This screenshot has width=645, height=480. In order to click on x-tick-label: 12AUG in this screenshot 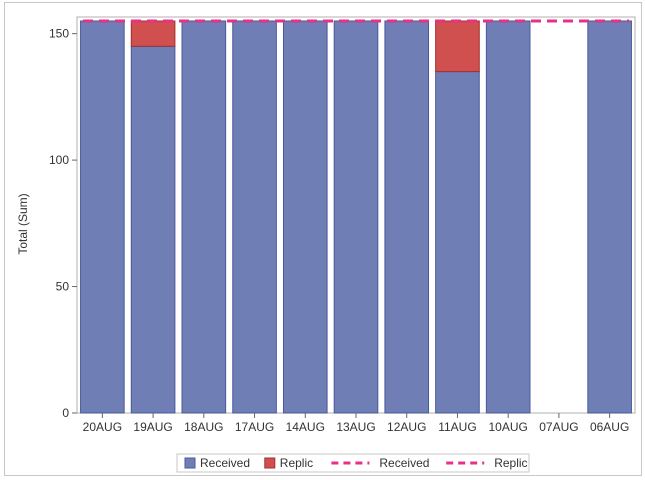, I will do `click(406, 427)`.